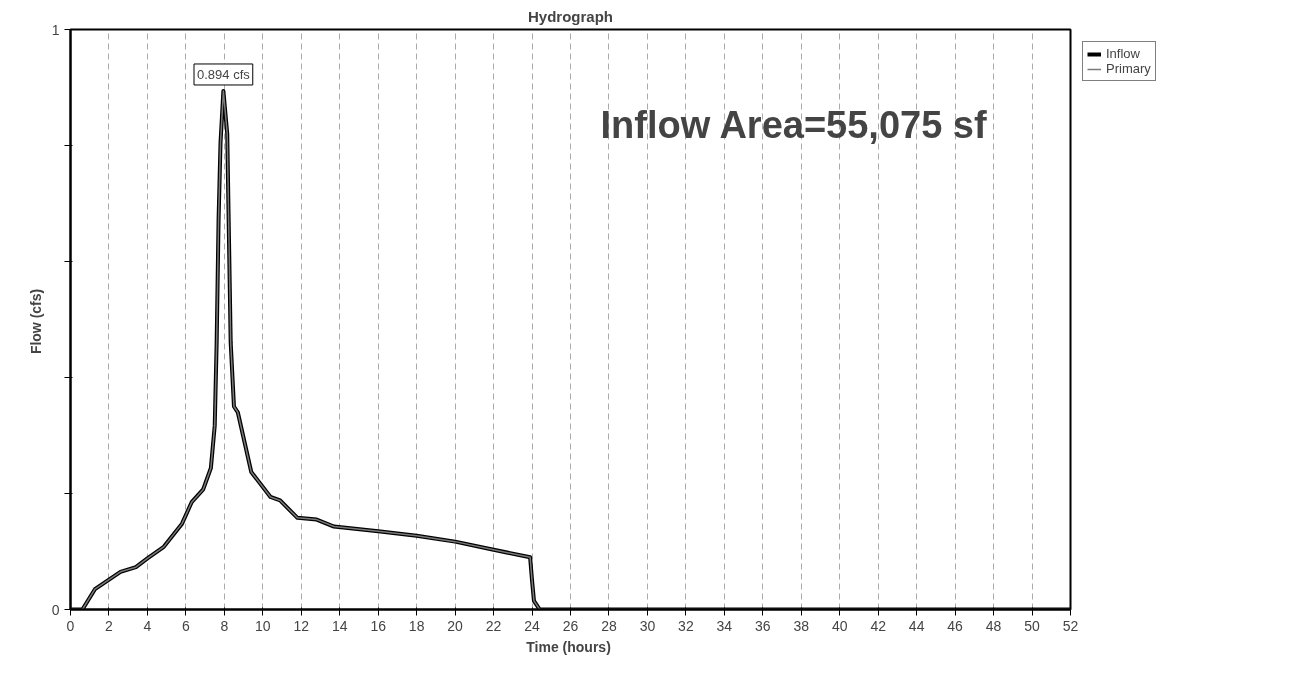  Describe the element at coordinates (955, 625) in the screenshot. I see `x-tick-label: 46` at that location.